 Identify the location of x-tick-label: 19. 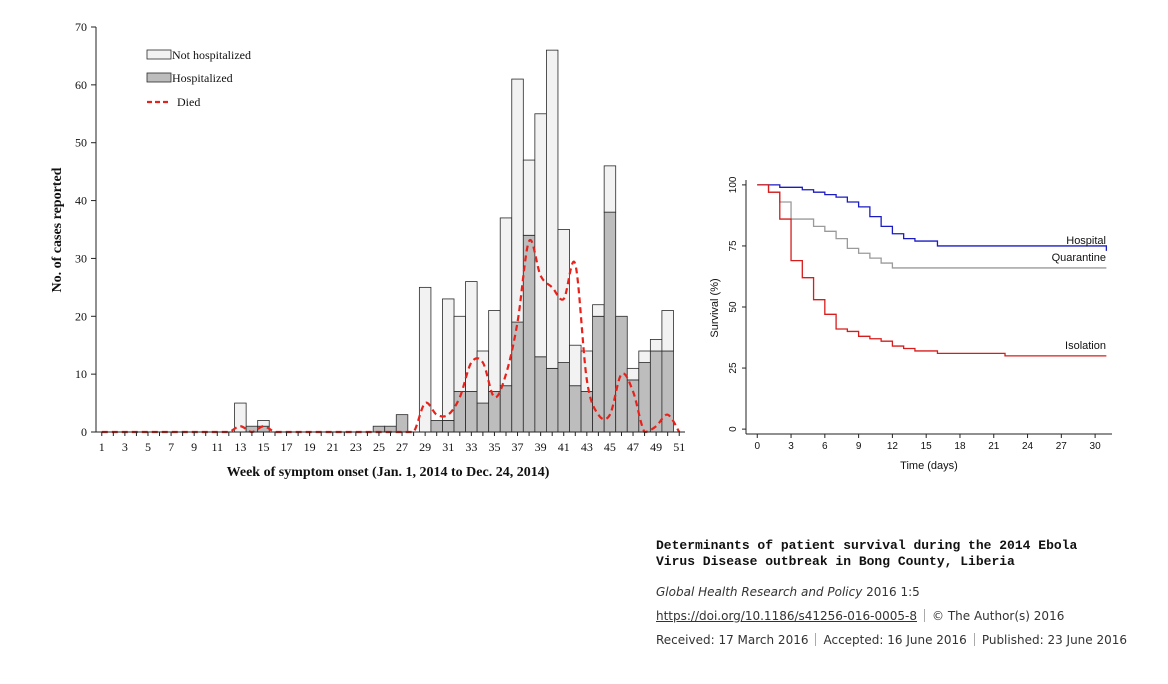
(310, 447).